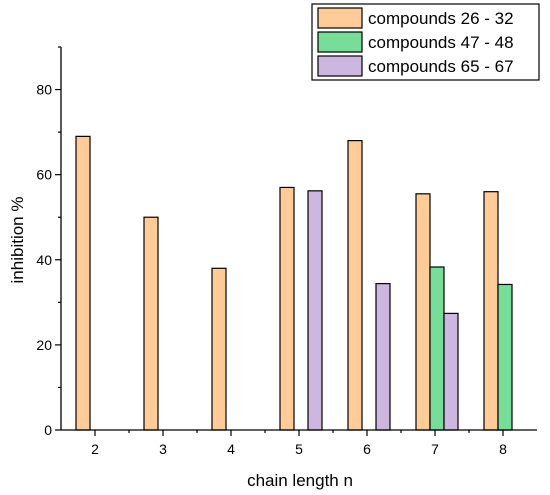  Describe the element at coordinates (441, 42) in the screenshot. I see `legend-label: compounds 47 - 48` at that location.